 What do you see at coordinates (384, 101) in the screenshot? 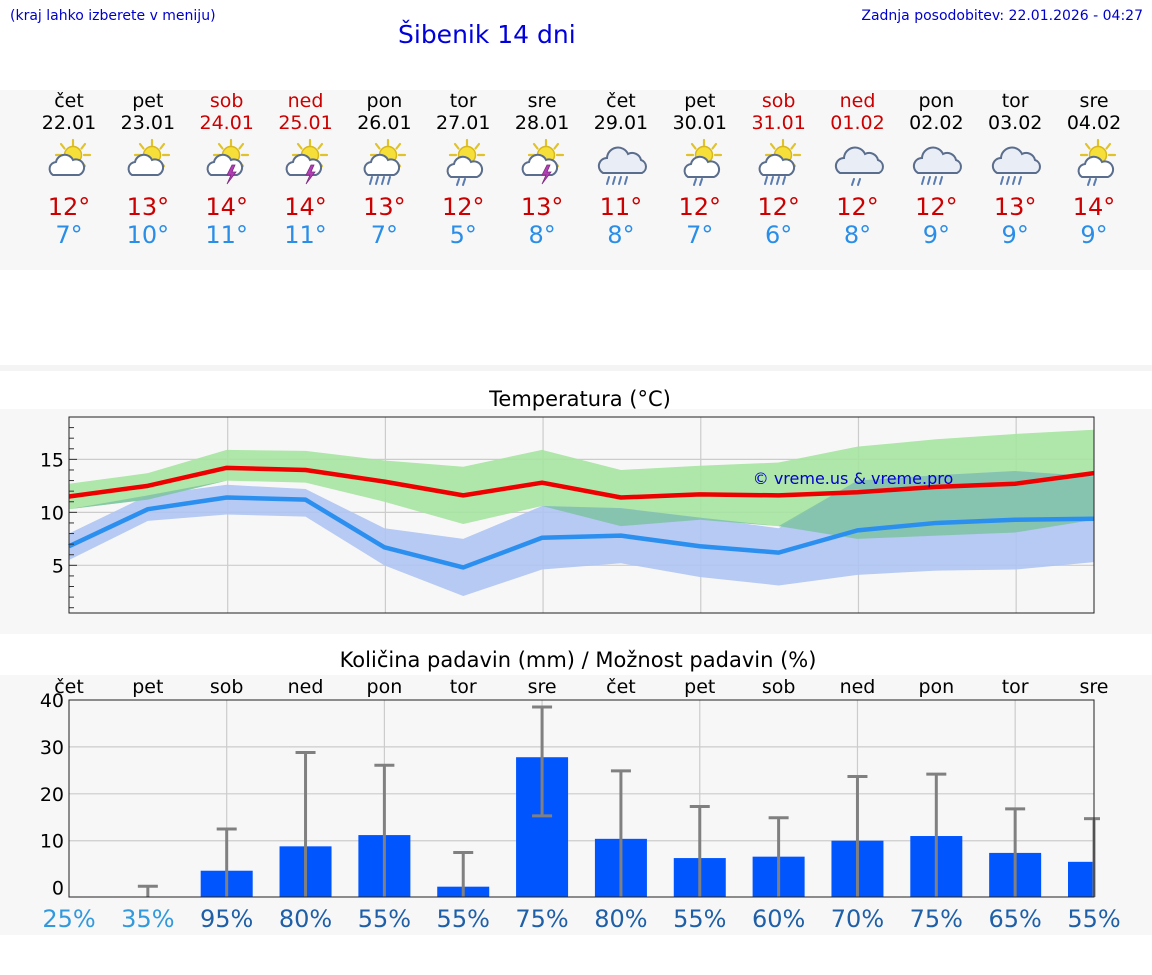
I see `day-name: pon` at bounding box center [384, 101].